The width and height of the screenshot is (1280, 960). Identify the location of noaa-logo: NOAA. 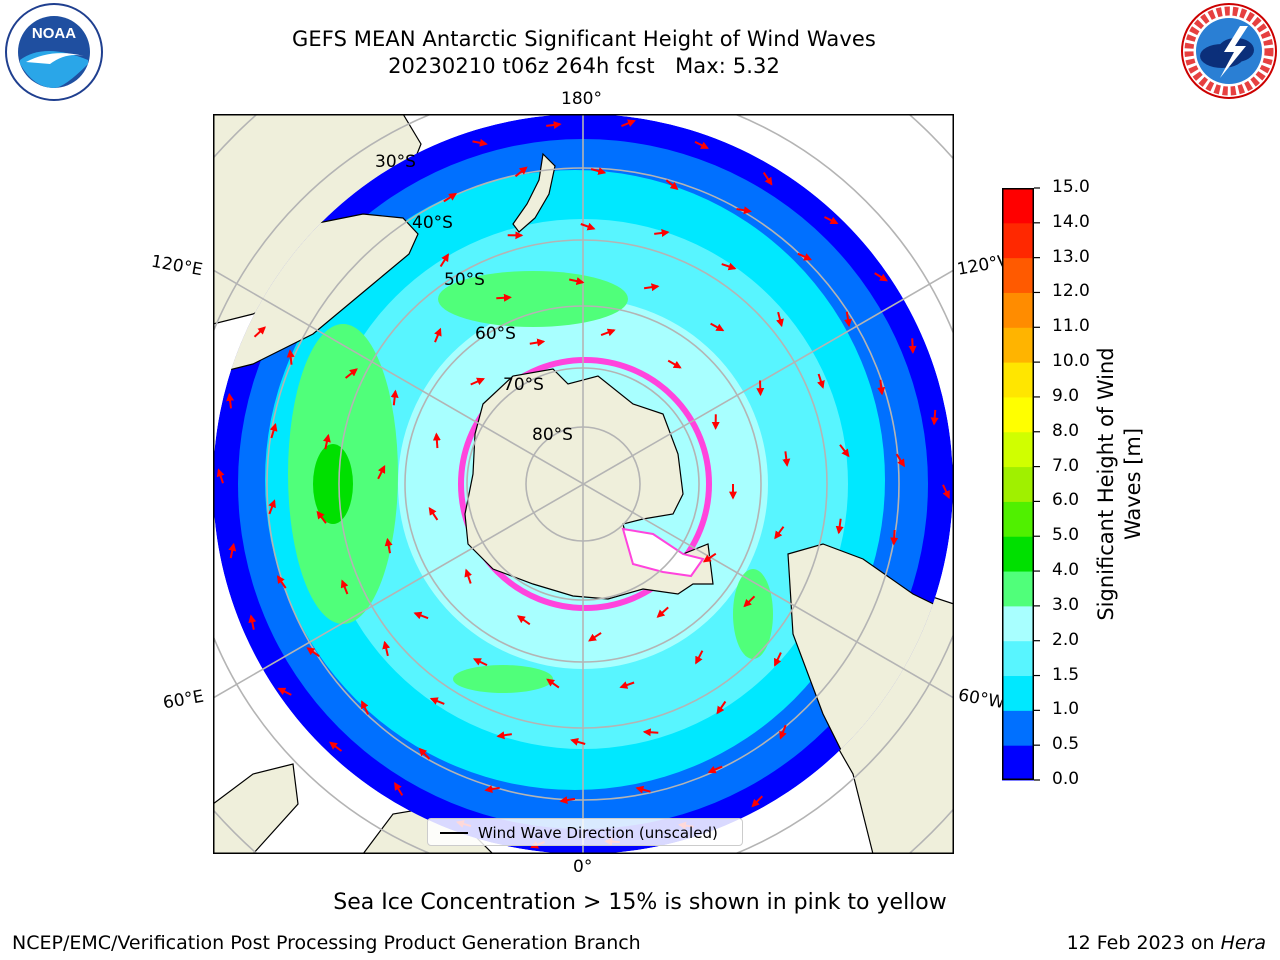
(54, 52).